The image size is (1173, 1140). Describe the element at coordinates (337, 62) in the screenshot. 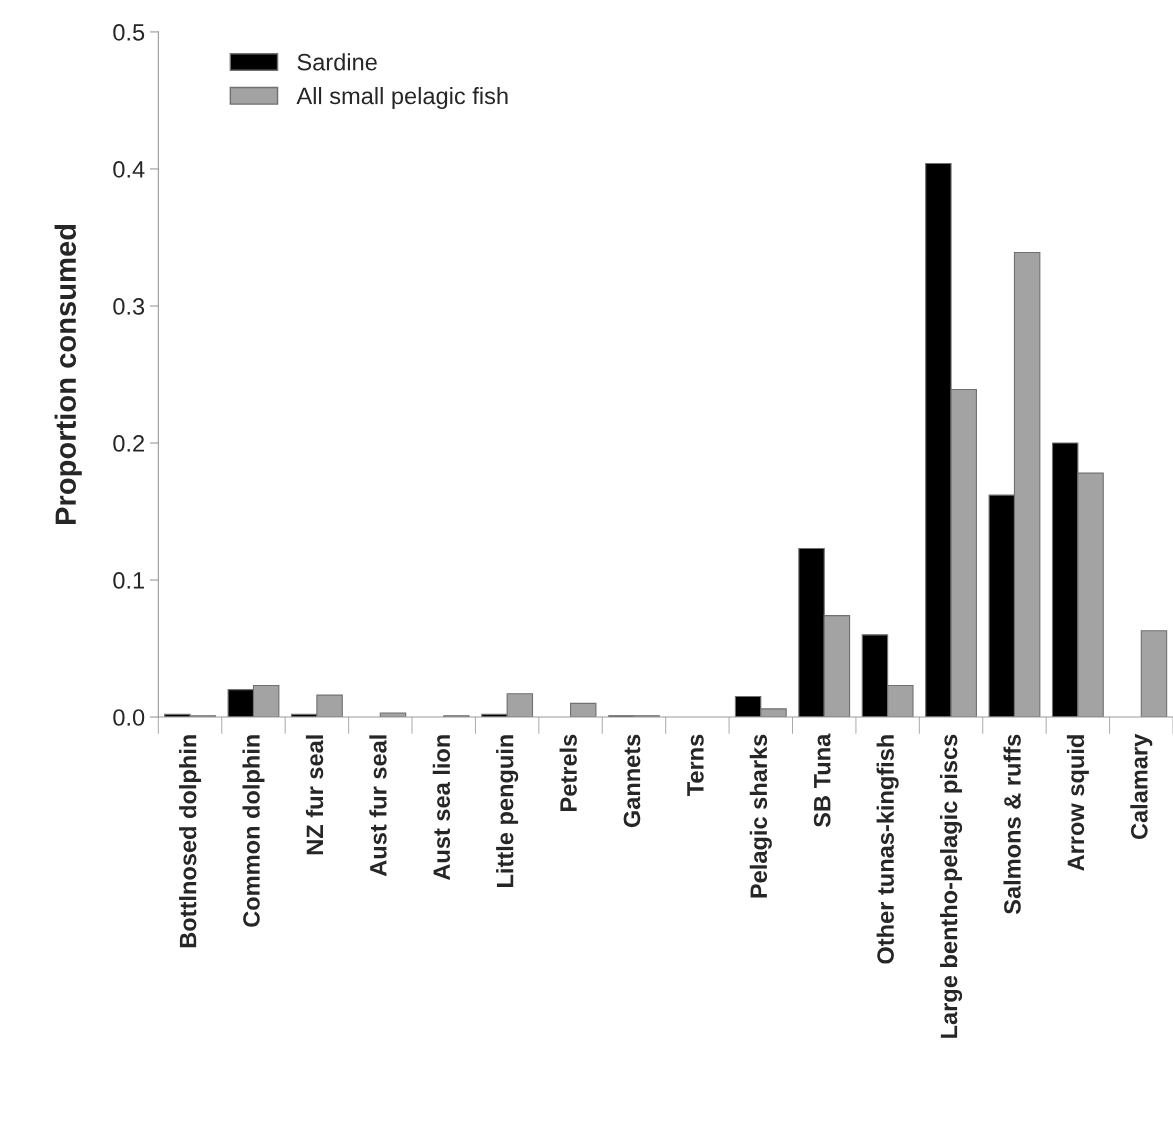

I see `legend-label: Sardine` at that location.